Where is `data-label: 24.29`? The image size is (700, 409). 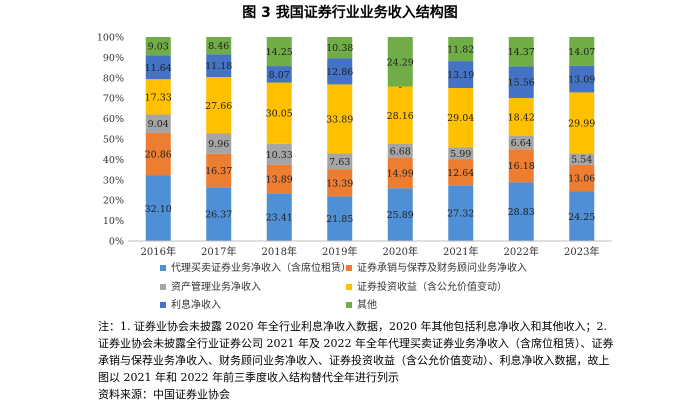
data-label: 24.29 is located at coordinates (400, 62).